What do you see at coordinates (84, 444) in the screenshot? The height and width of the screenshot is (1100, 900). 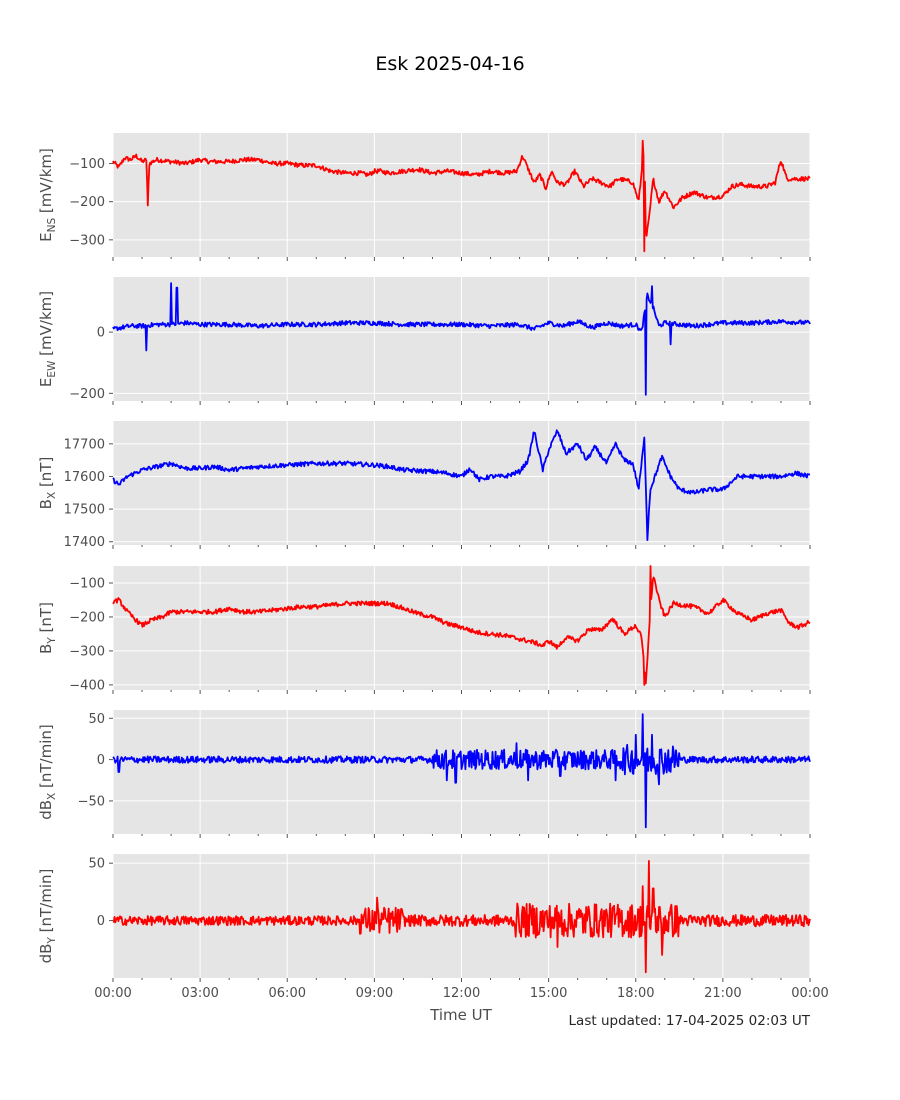 I see `y-tick-label: 17700` at bounding box center [84, 444].